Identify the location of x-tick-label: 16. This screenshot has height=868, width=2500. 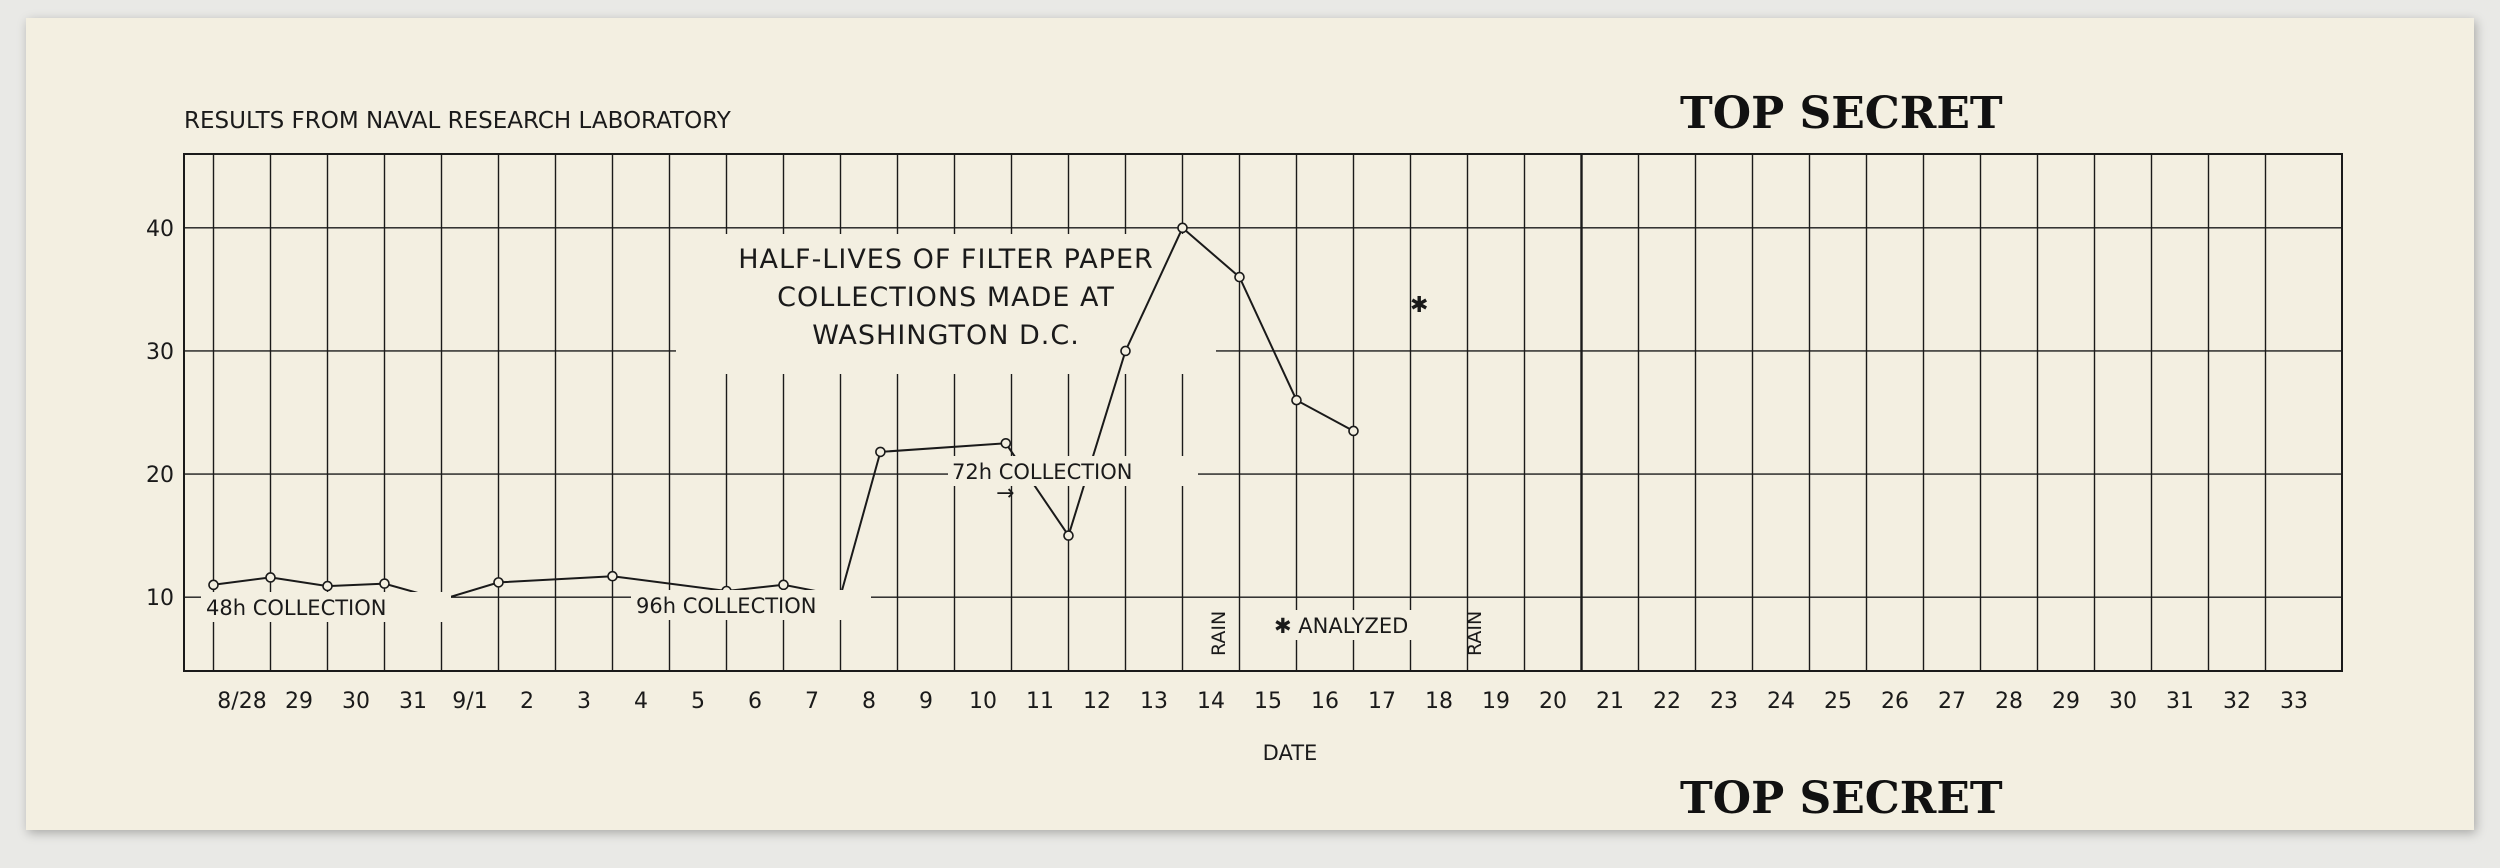
(1325, 701).